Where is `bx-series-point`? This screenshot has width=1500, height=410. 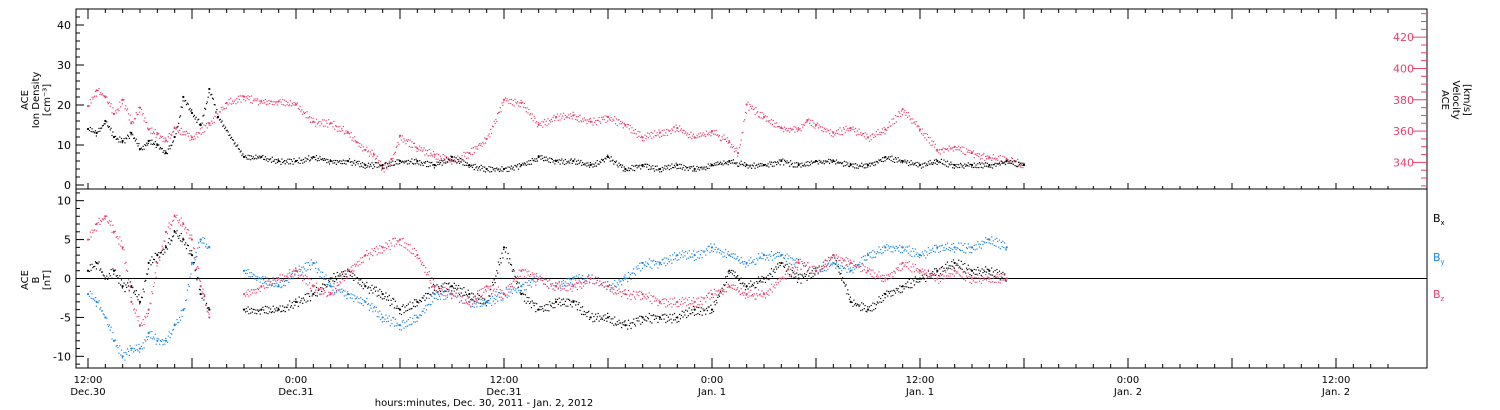 bx-series-point is located at coordinates (166, 247).